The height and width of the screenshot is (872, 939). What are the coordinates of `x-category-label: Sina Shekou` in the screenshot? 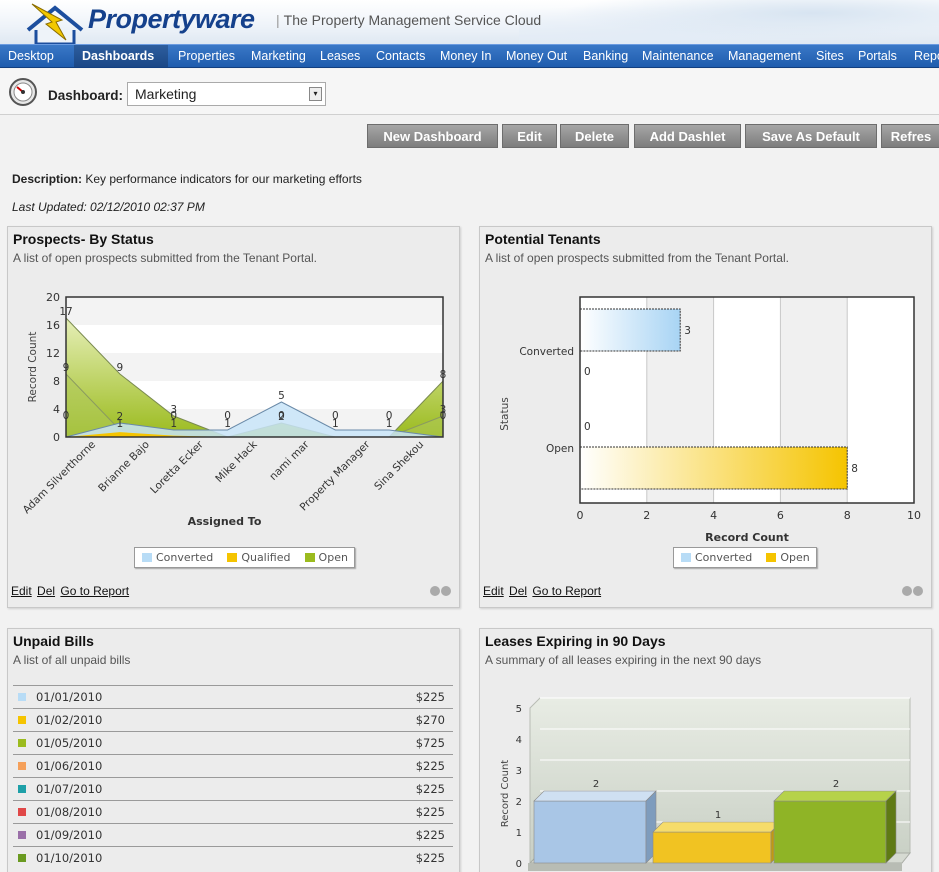 It's located at (399, 466).